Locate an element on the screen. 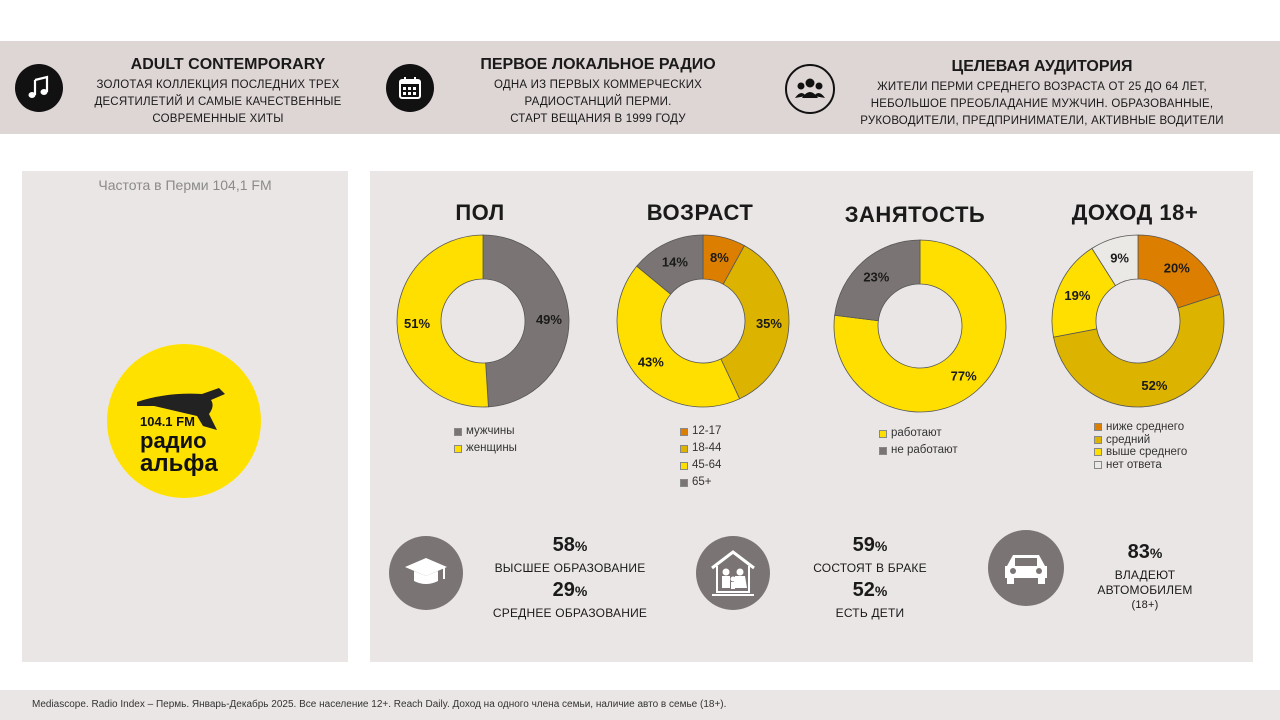 The height and width of the screenshot is (720, 1280). chart-title-income: ДОХОД 18+ is located at coordinates (1135, 212).